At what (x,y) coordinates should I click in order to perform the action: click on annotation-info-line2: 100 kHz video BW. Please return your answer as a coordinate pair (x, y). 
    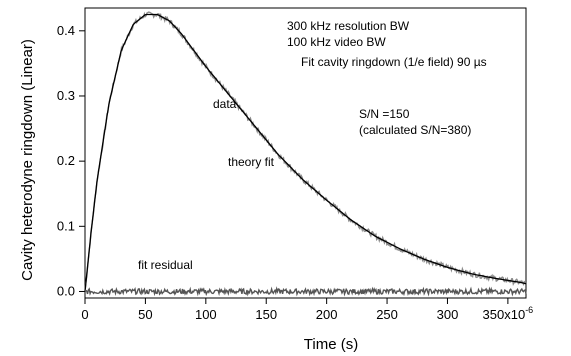
    Looking at the image, I should click on (336, 42).